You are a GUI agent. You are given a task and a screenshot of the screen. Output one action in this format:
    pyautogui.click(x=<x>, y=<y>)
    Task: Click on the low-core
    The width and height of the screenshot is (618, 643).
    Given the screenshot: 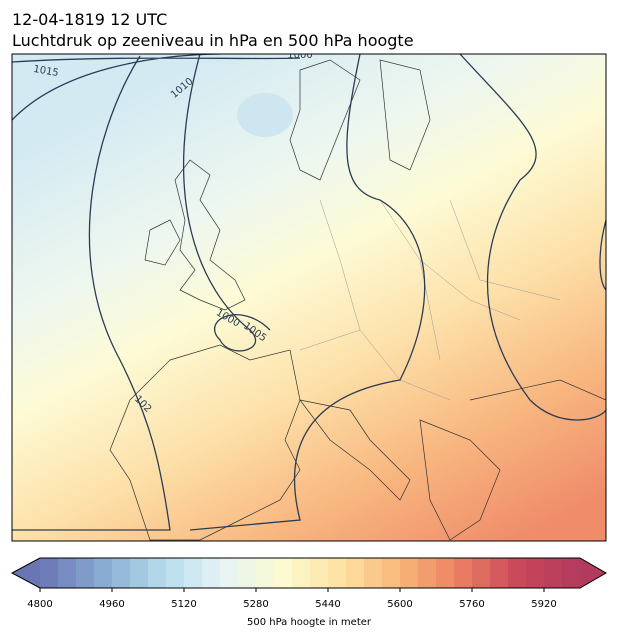 What is the action you would take?
    pyautogui.click(x=265, y=115)
    